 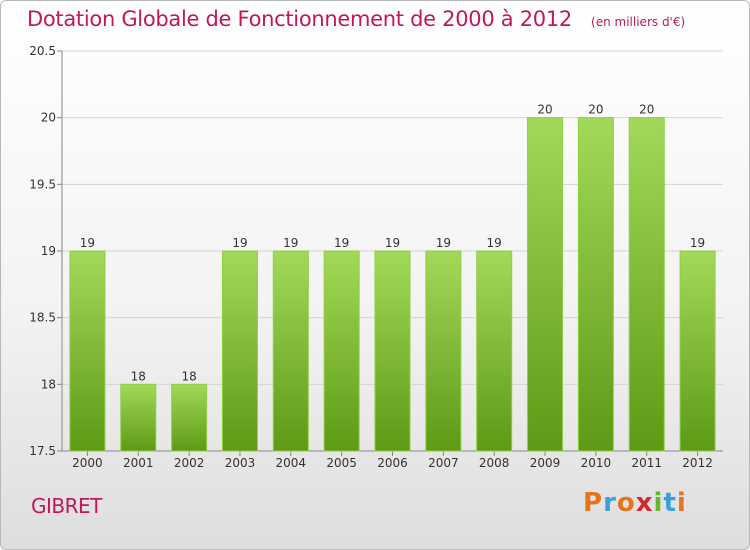 I want to click on brand-letter: x, so click(x=644, y=503).